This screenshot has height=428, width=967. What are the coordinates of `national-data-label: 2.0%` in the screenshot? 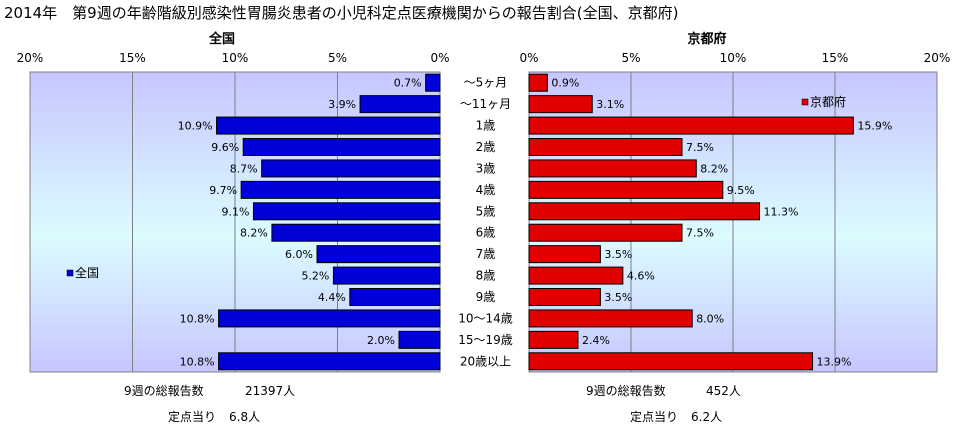 It's located at (381, 340).